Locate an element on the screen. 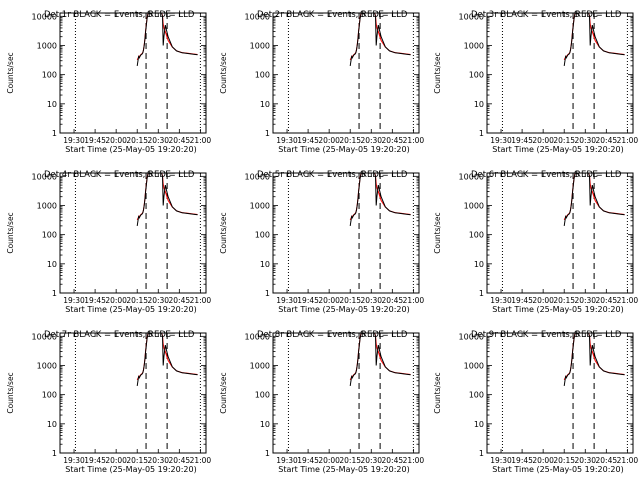  panel-title: Det 2r BLACK = Events, RED = LLD is located at coordinates (332, 15).